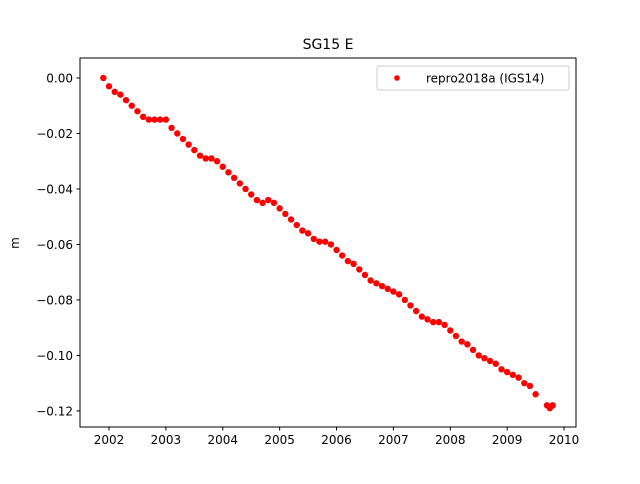  What do you see at coordinates (507, 440) in the screenshot?
I see `x-tick-label: 2009` at bounding box center [507, 440].